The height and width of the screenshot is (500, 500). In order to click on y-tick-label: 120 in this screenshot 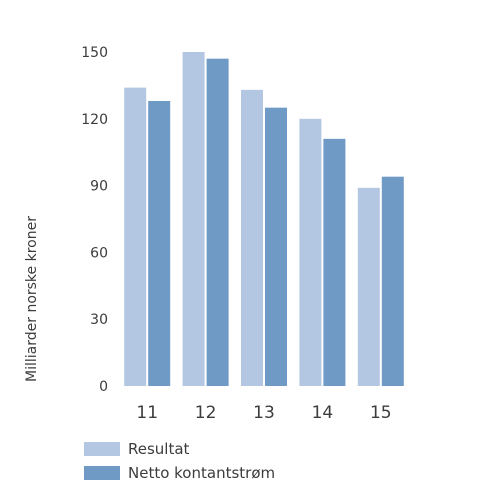, I will do `click(94, 120)`.